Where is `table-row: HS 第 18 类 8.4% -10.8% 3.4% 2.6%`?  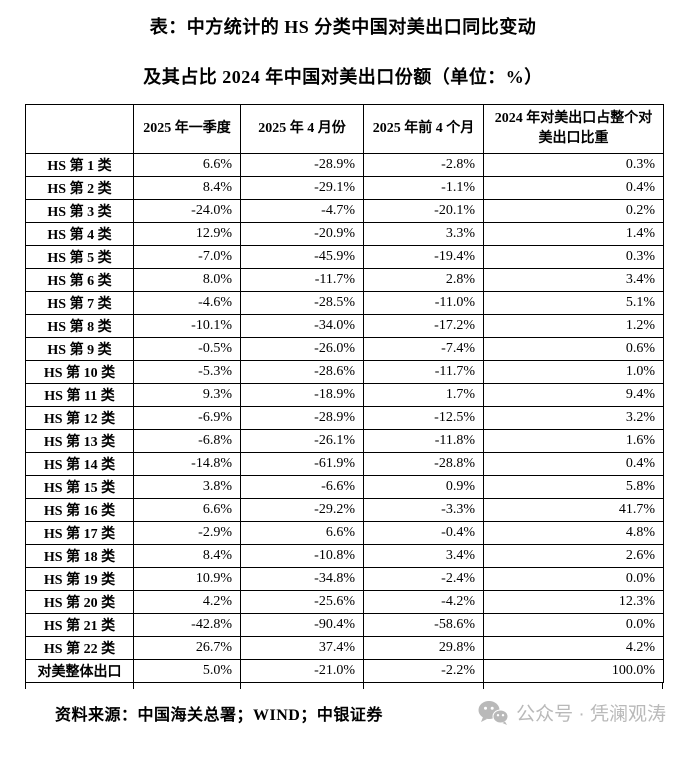
table-row: HS 第 18 类 8.4% -10.8% 3.4% 2.6% is located at coordinates (344, 556).